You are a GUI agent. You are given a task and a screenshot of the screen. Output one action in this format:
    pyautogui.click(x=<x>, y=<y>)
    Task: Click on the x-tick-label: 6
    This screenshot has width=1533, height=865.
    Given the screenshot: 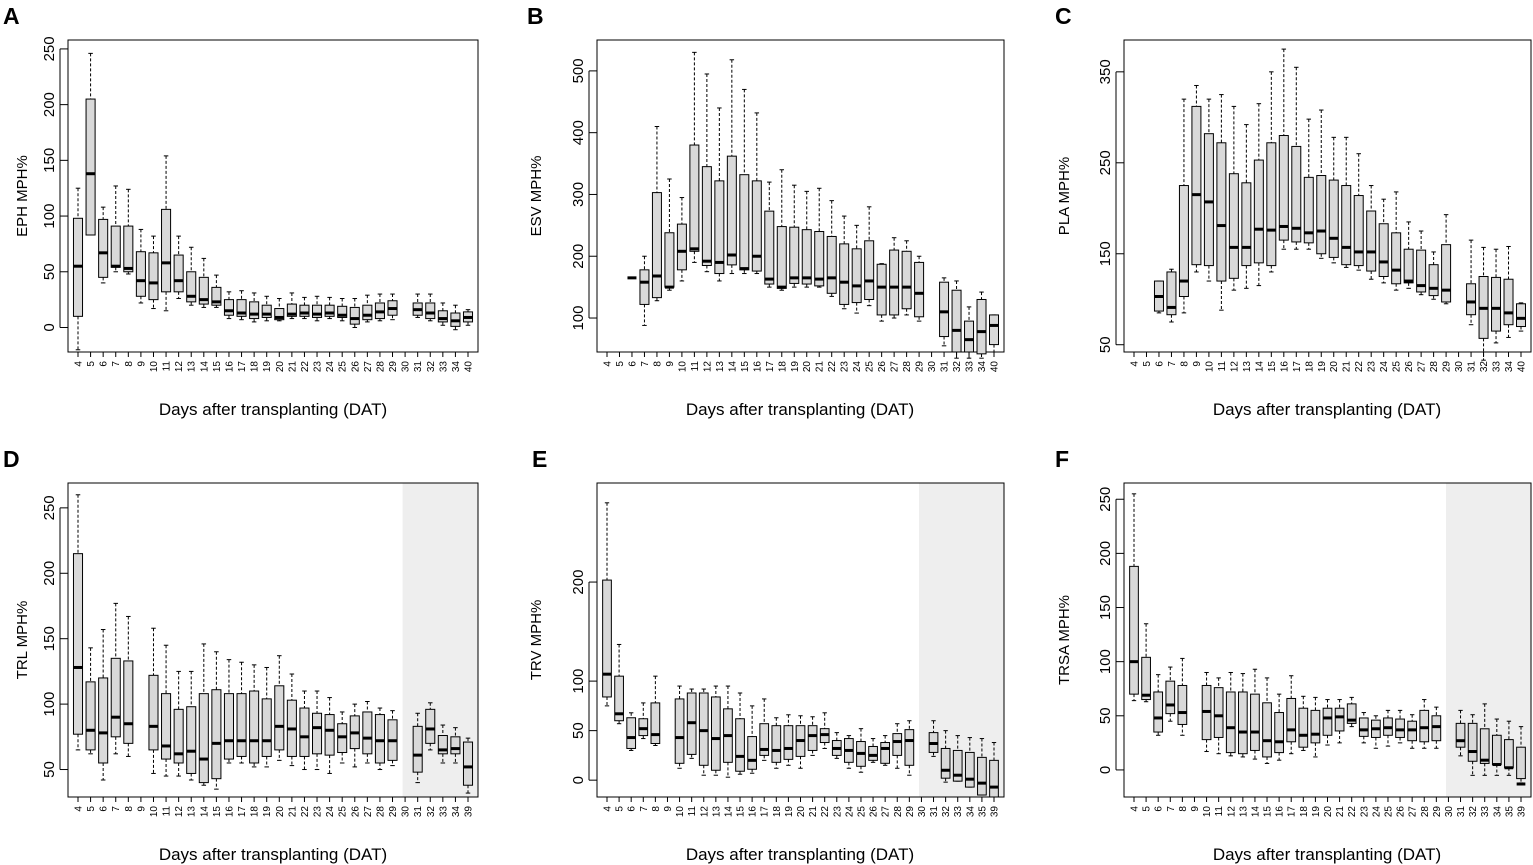 What is the action you would take?
    pyautogui.click(x=632, y=364)
    